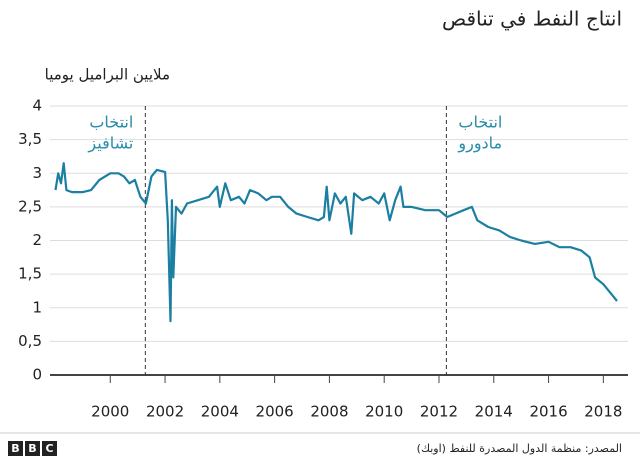 This screenshot has height=463, width=640. What do you see at coordinates (30, 341) in the screenshot?
I see `y-tick-label: 0,5` at bounding box center [30, 341].